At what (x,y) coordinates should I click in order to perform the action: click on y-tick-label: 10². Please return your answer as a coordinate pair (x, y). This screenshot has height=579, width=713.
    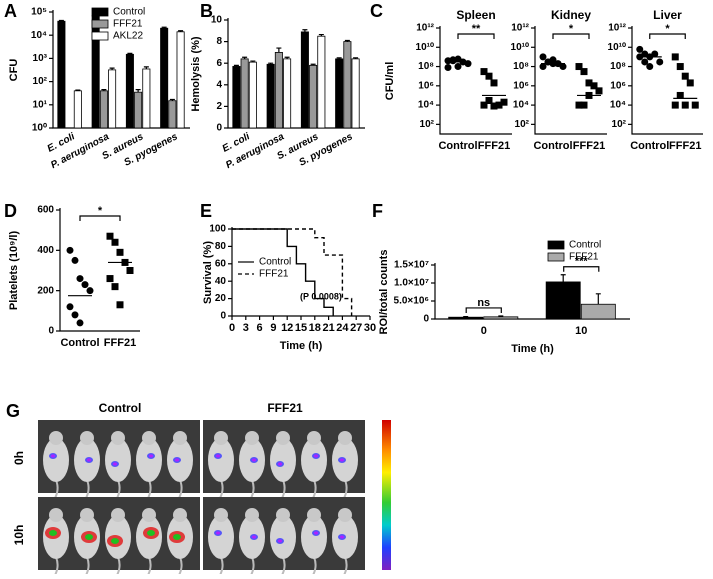
    Looking at the image, I should click on (40, 81).